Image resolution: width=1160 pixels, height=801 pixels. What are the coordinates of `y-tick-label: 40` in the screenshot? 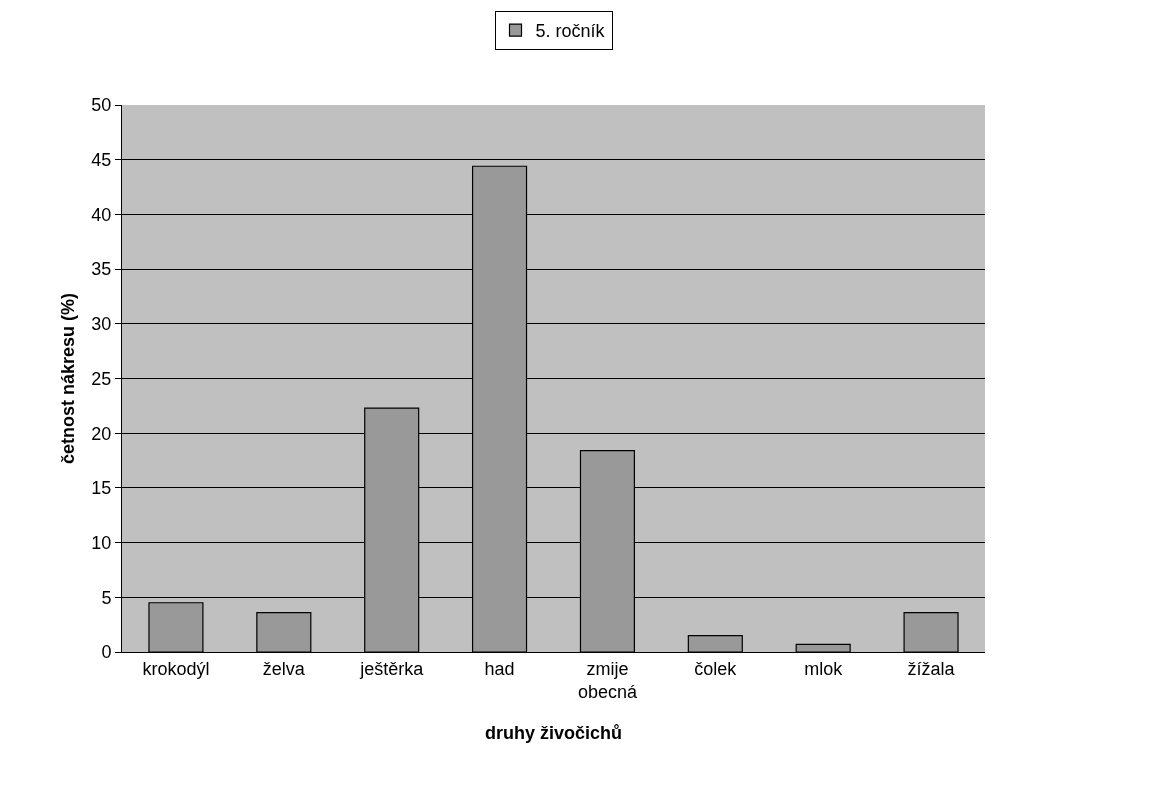 It's located at (101, 214).